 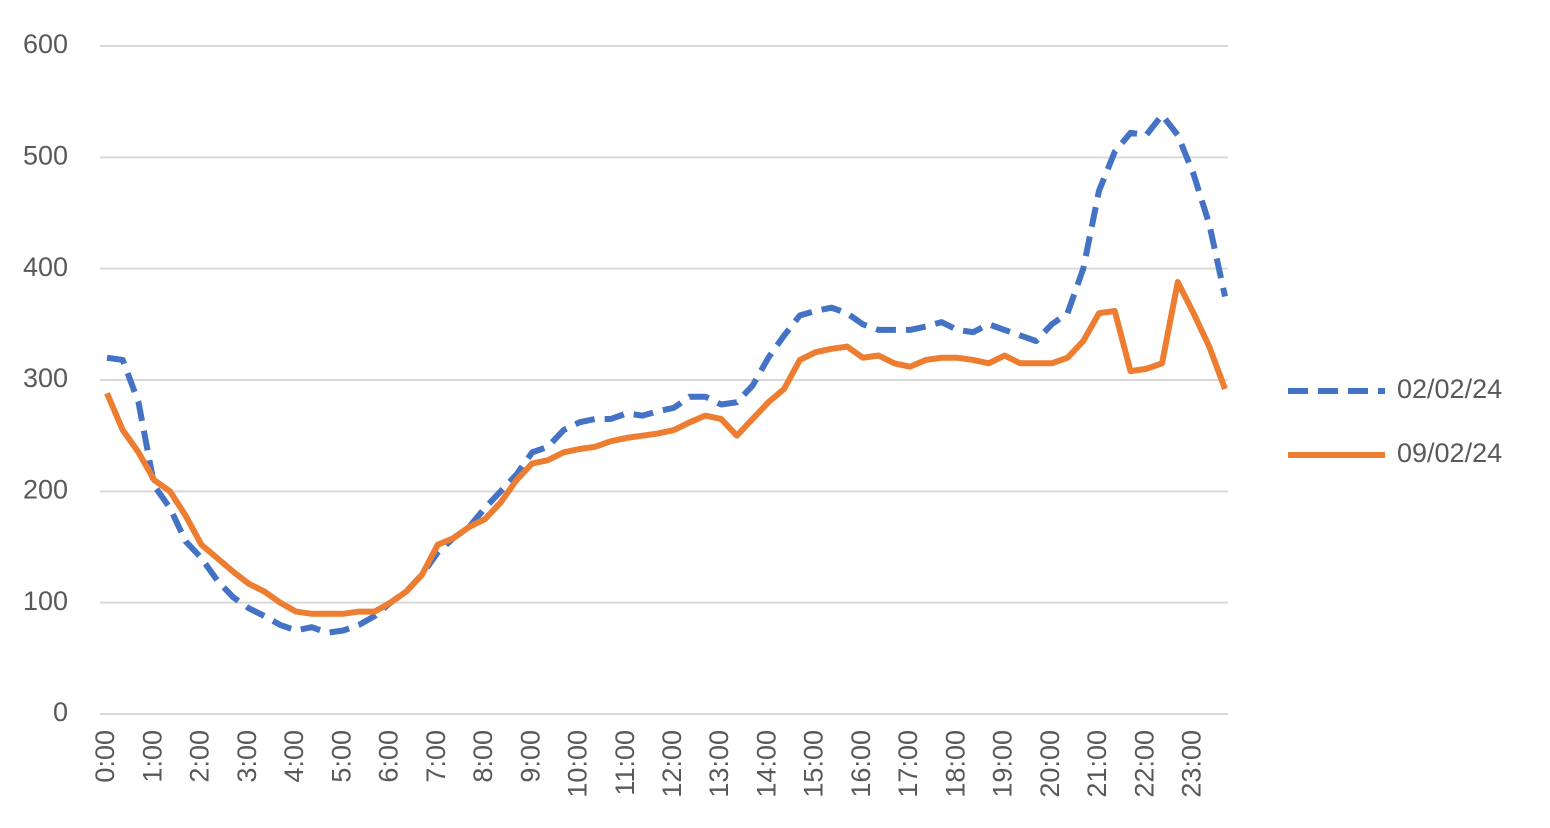 I want to click on x-tick-label: 7:00, so click(x=436, y=756).